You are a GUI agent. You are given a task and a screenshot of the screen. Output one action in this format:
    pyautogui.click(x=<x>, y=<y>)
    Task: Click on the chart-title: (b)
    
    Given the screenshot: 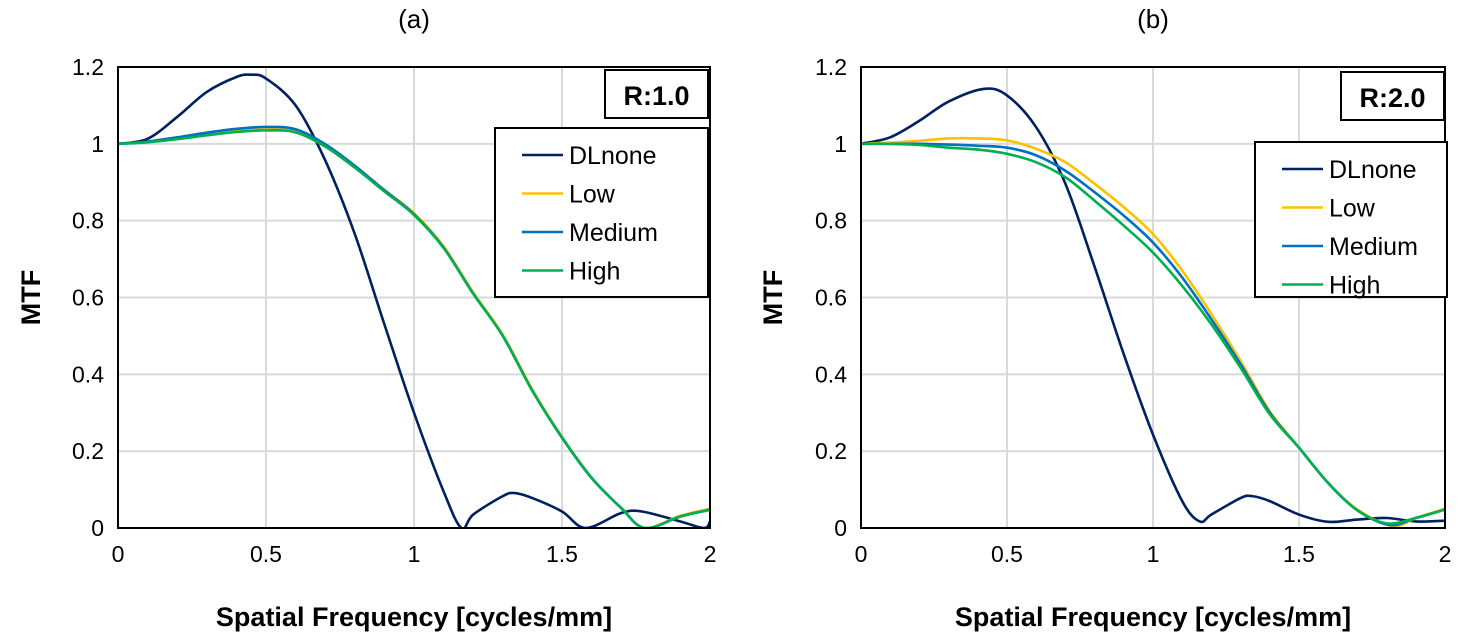 What is the action you would take?
    pyautogui.click(x=1153, y=19)
    